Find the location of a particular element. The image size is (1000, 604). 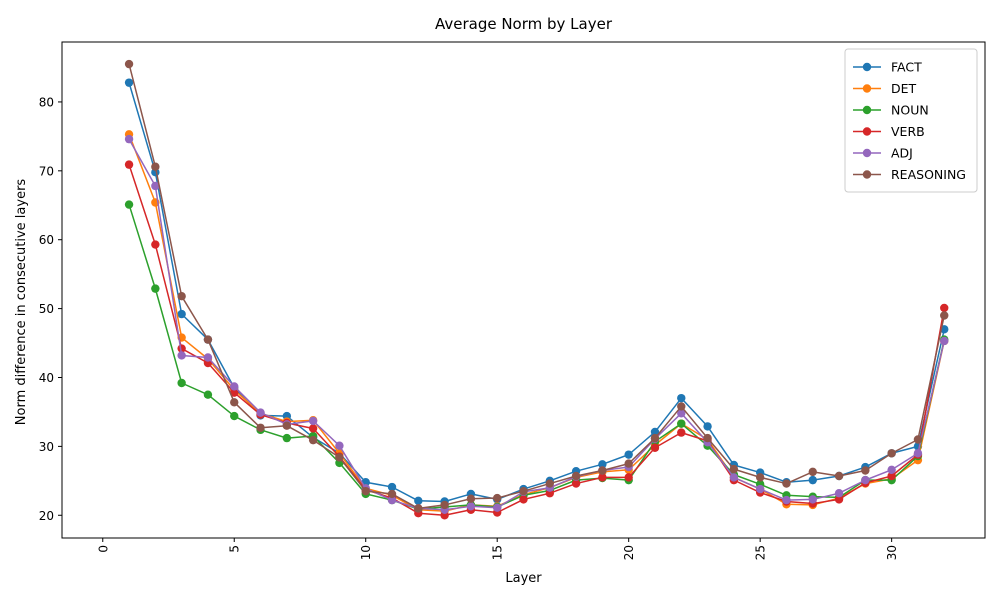

legend-marker-det is located at coordinates (867, 88).